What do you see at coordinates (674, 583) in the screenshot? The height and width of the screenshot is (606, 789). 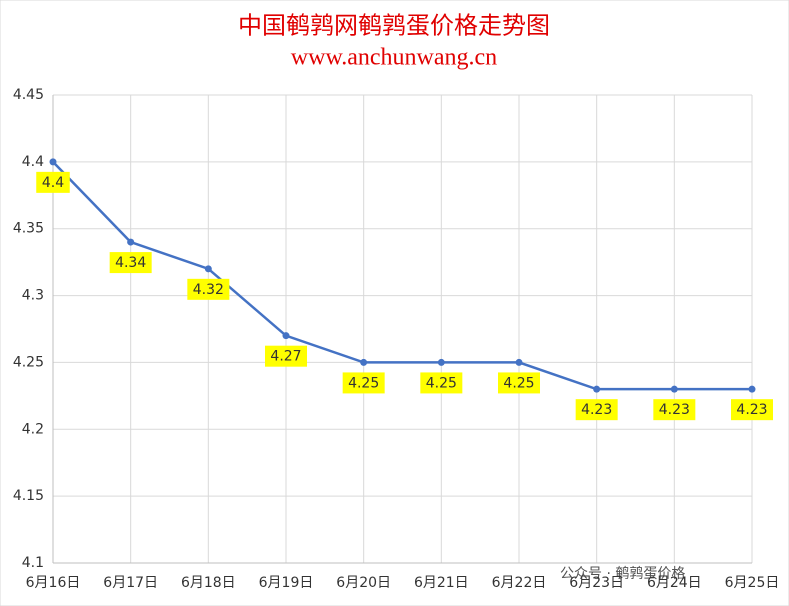 I see `x-tick-label: 6月24日` at bounding box center [674, 583].